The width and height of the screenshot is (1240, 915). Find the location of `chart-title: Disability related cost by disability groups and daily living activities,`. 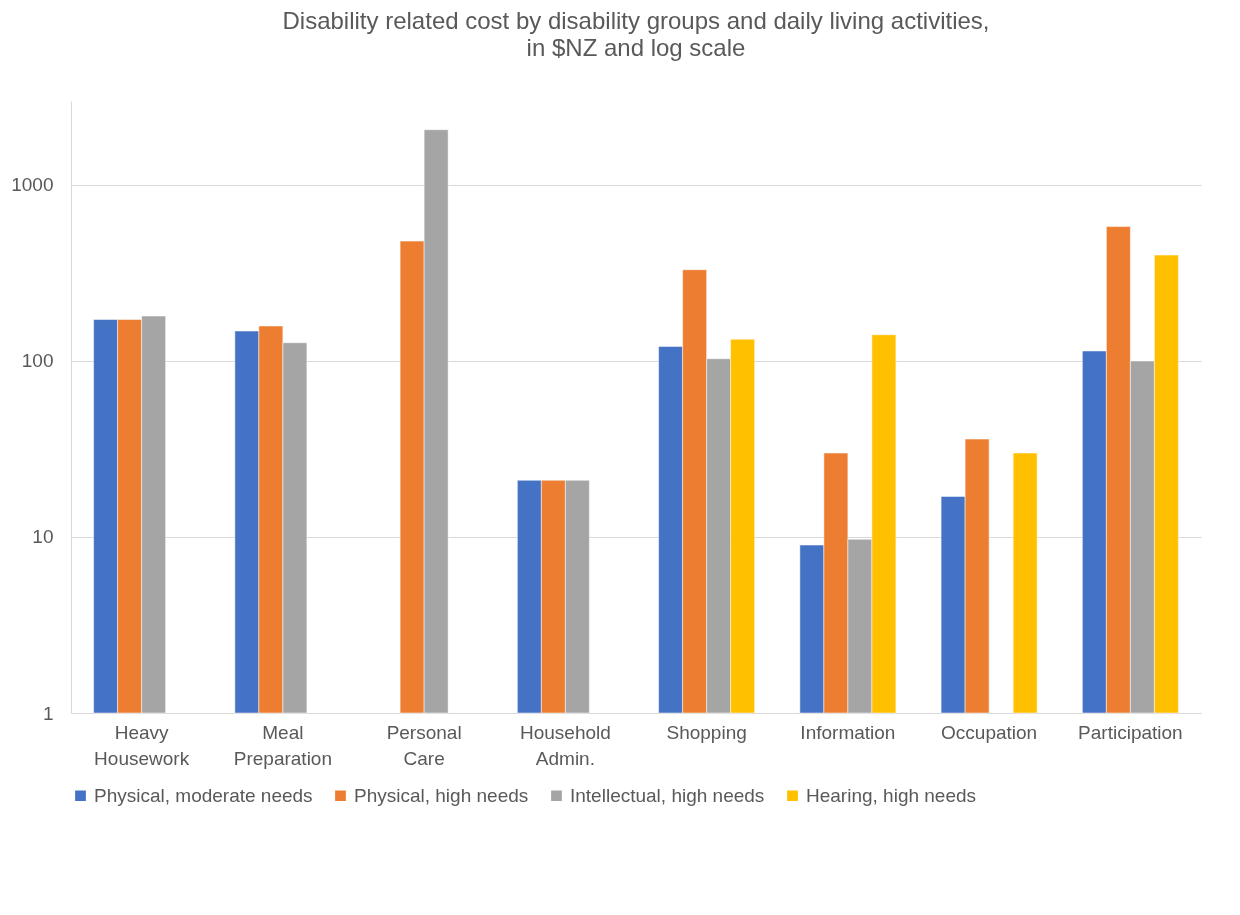

chart-title: Disability related cost by disability groups and daily living activities, is located at coordinates (636, 20).